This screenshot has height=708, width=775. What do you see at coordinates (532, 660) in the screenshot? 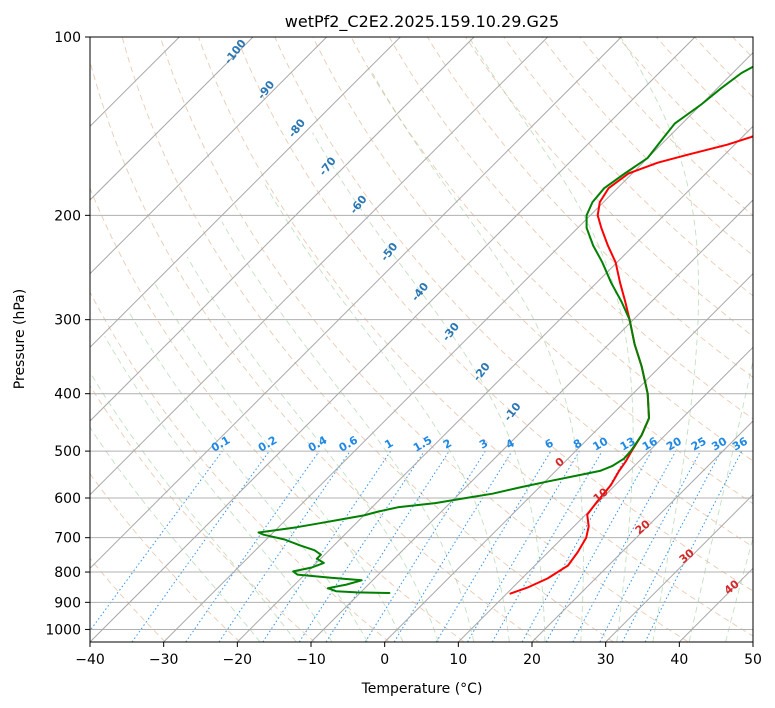
I see `x-tick-label: 20` at bounding box center [532, 660].